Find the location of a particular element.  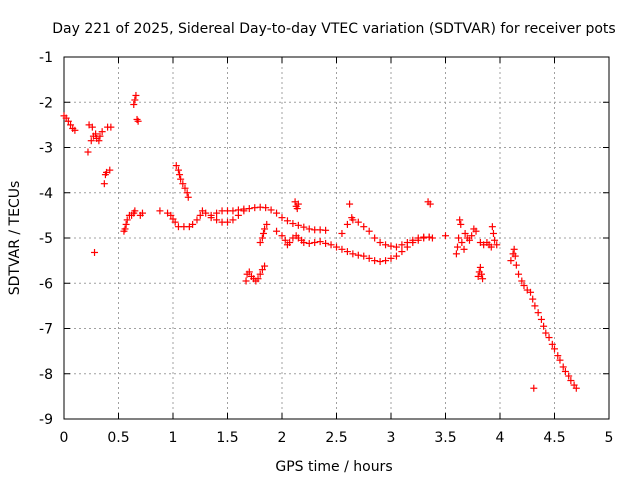

x-tick-label: 0 is located at coordinates (64, 438).